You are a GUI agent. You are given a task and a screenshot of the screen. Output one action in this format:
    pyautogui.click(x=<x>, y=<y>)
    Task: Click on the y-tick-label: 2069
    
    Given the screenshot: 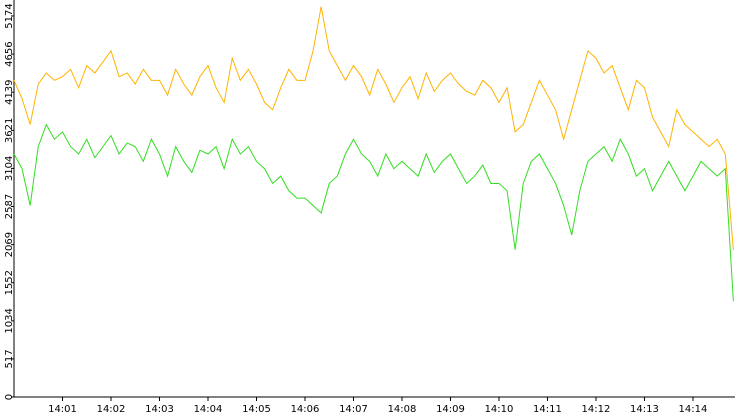 What is the action you would take?
    pyautogui.click(x=9, y=244)
    